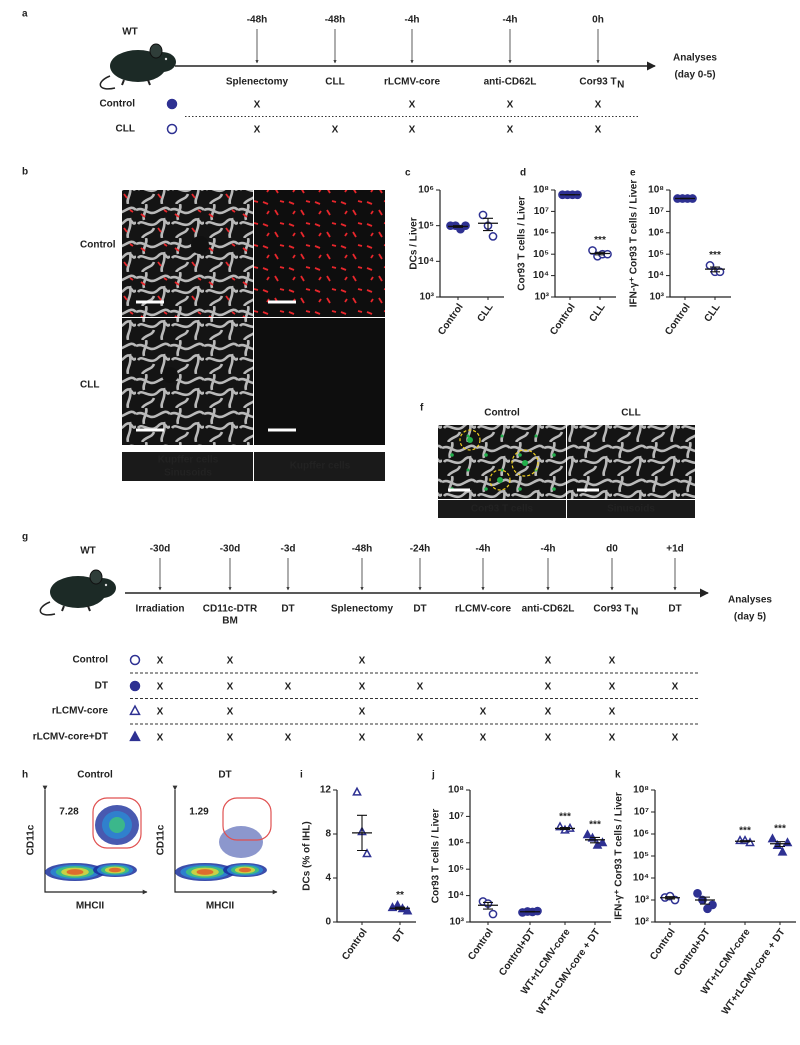 This screenshot has width=800, height=1045. I want to click on group-label: rLCMV-core+DT, so click(70, 737).